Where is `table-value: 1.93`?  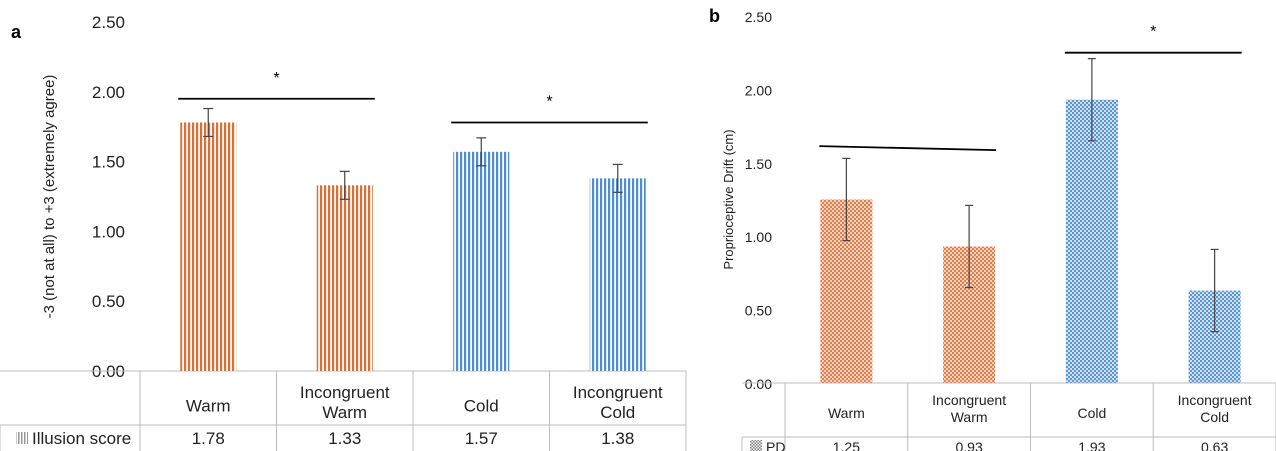 table-value: 1.93 is located at coordinates (1091, 445).